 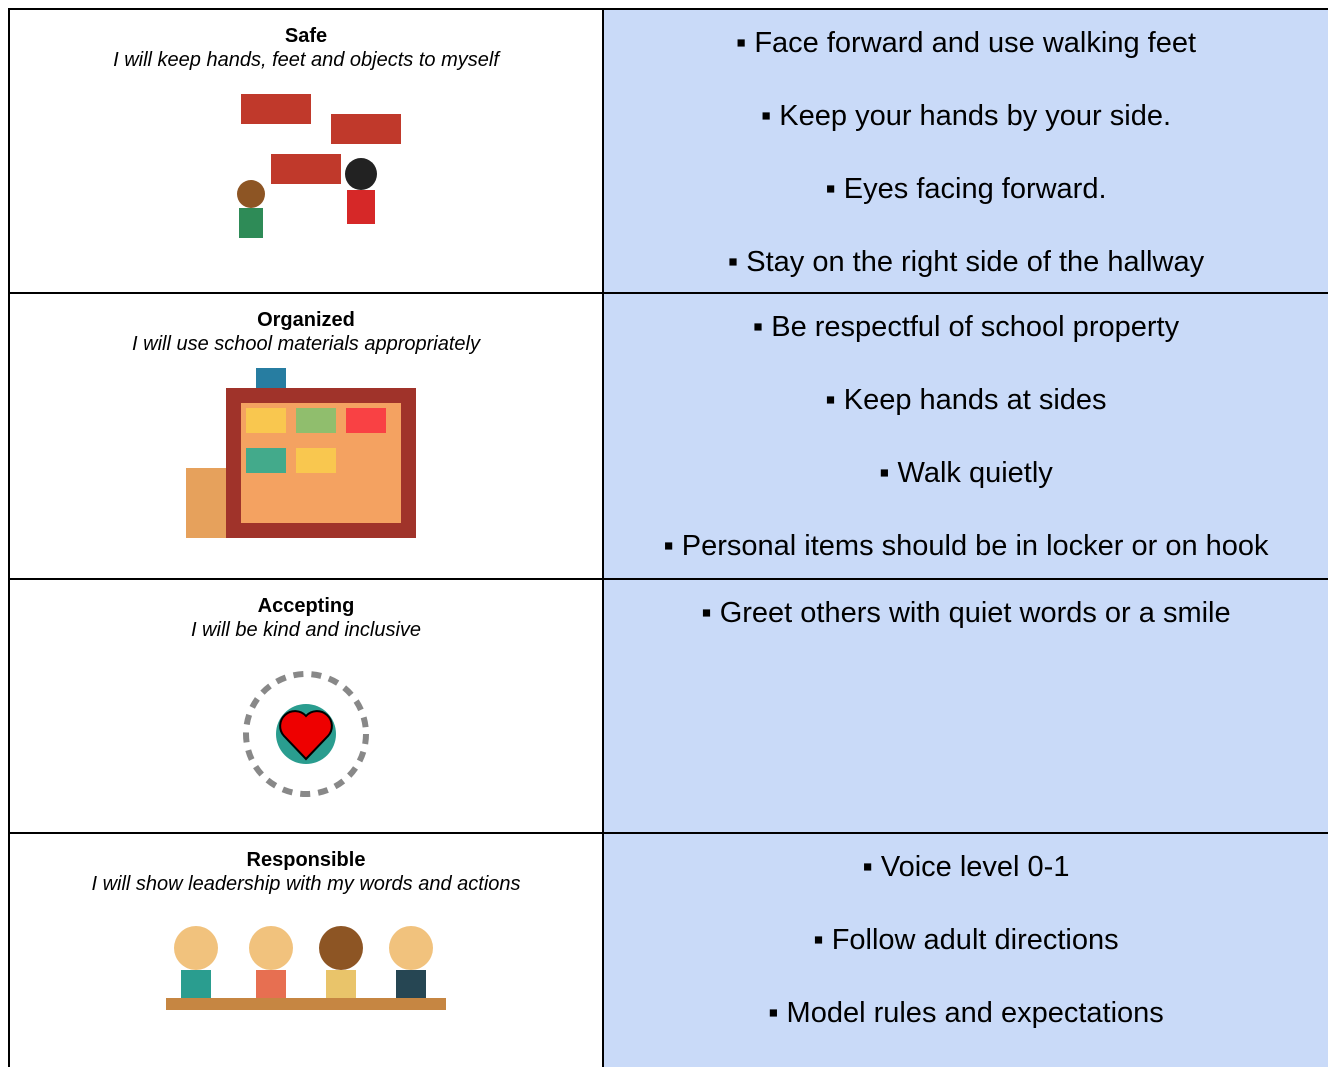 What do you see at coordinates (966, 473) in the screenshot?
I see `expectation-item: ▪ Walk quietly` at bounding box center [966, 473].